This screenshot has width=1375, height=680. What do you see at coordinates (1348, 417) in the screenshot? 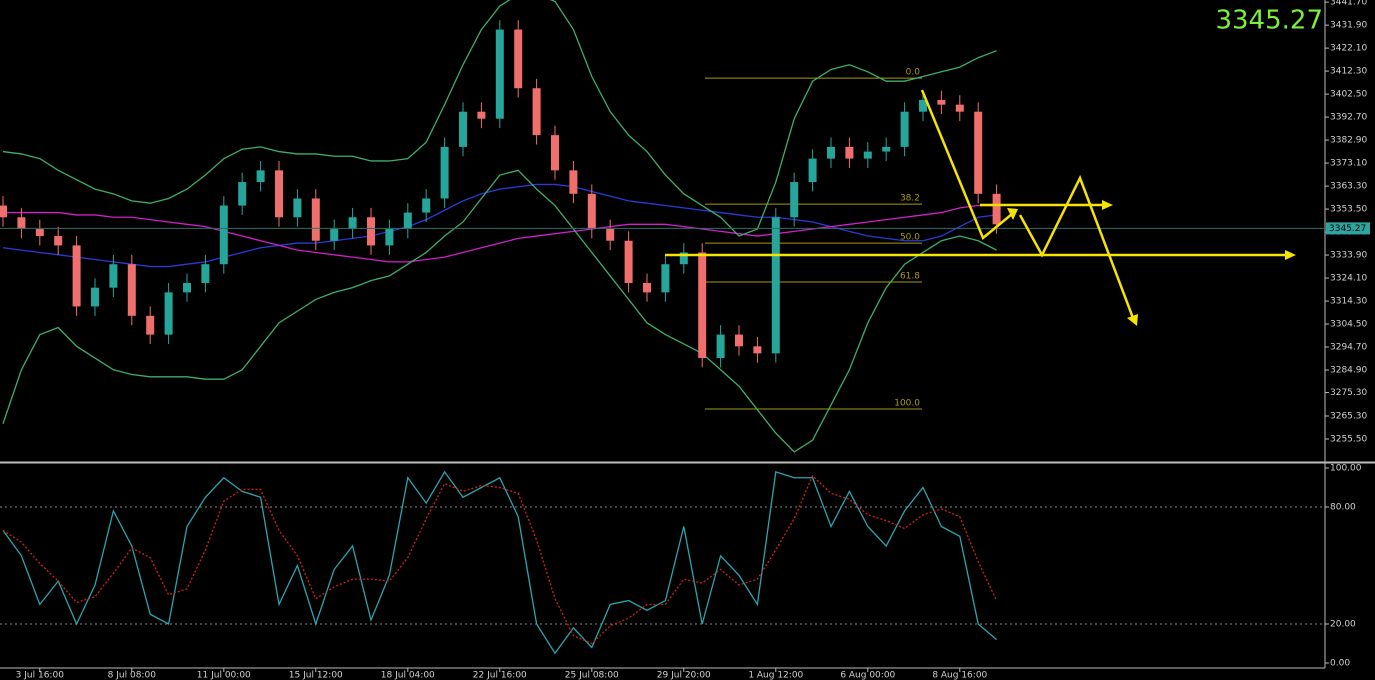
I see `y-tick-label: 3265.30` at bounding box center [1348, 417].